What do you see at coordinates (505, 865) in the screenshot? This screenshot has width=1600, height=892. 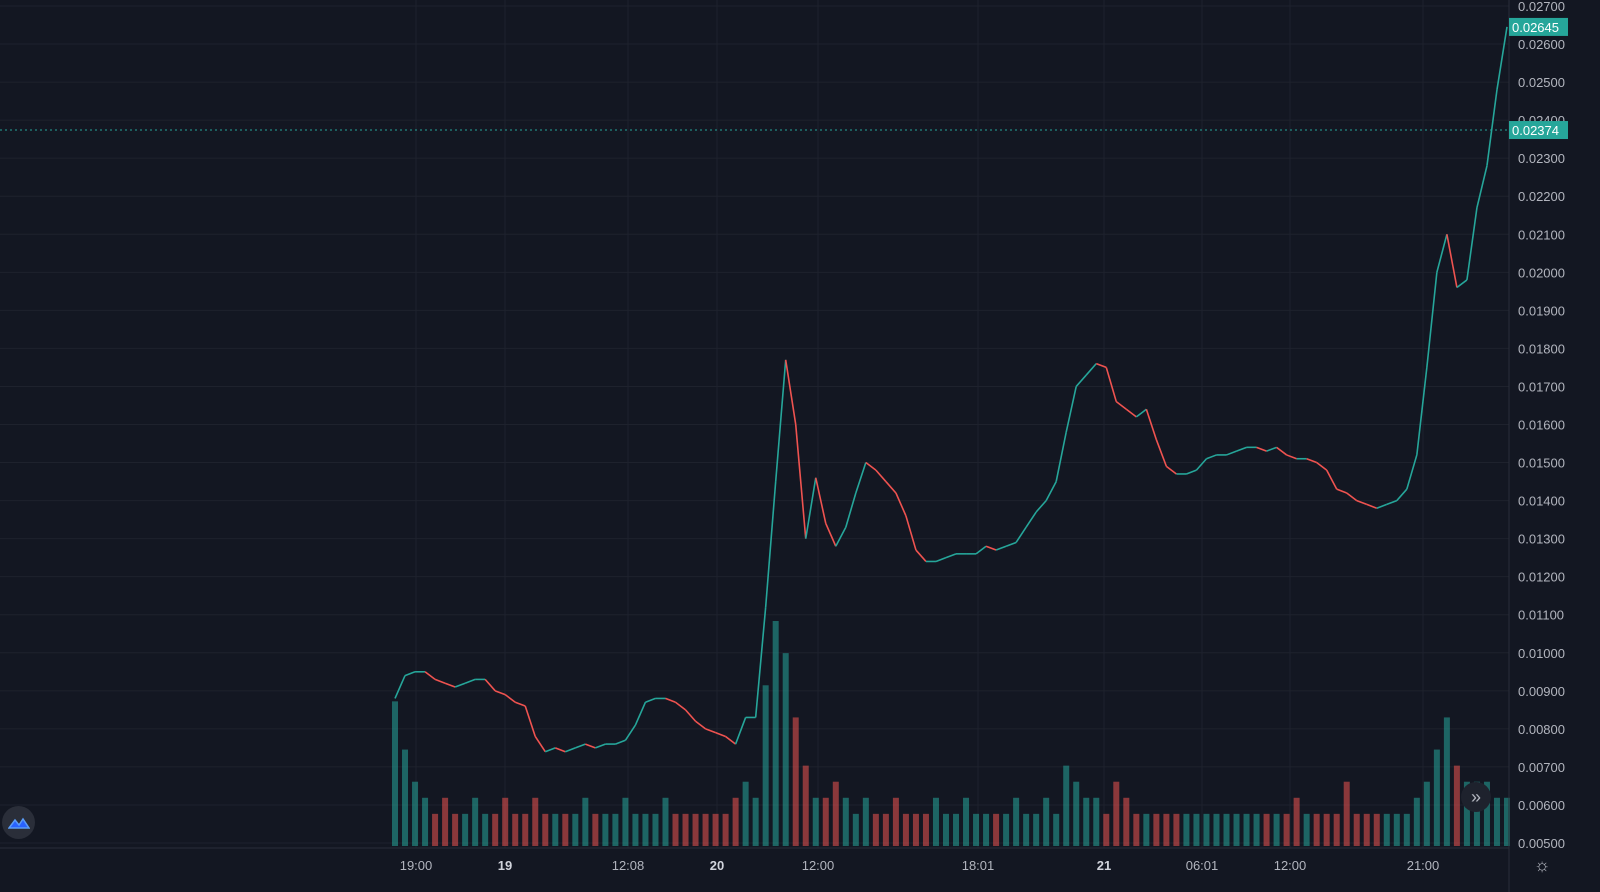 I see `x-tick-label: 19` at bounding box center [505, 865].